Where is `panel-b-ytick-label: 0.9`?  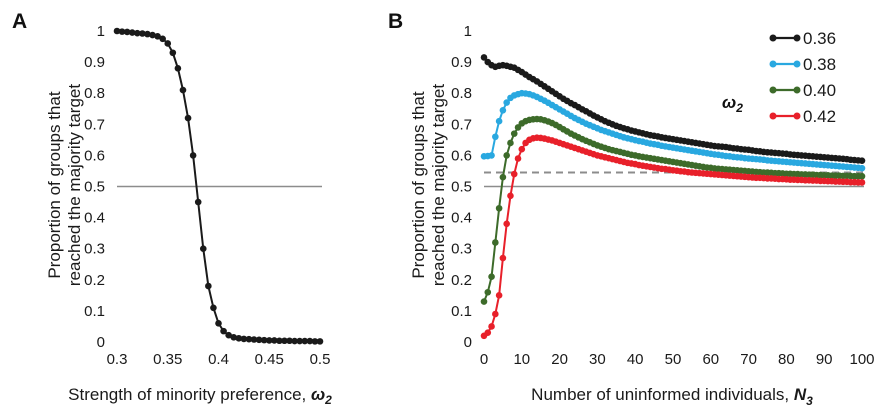
panel-b-ytick-label: 0.9 is located at coordinates (461, 62).